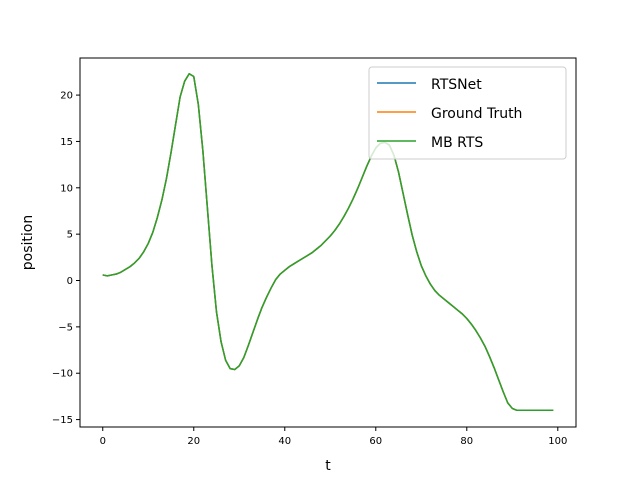 The height and width of the screenshot is (485, 640). Describe the element at coordinates (62, 420) in the screenshot. I see `y-tick-label: −15` at that location.